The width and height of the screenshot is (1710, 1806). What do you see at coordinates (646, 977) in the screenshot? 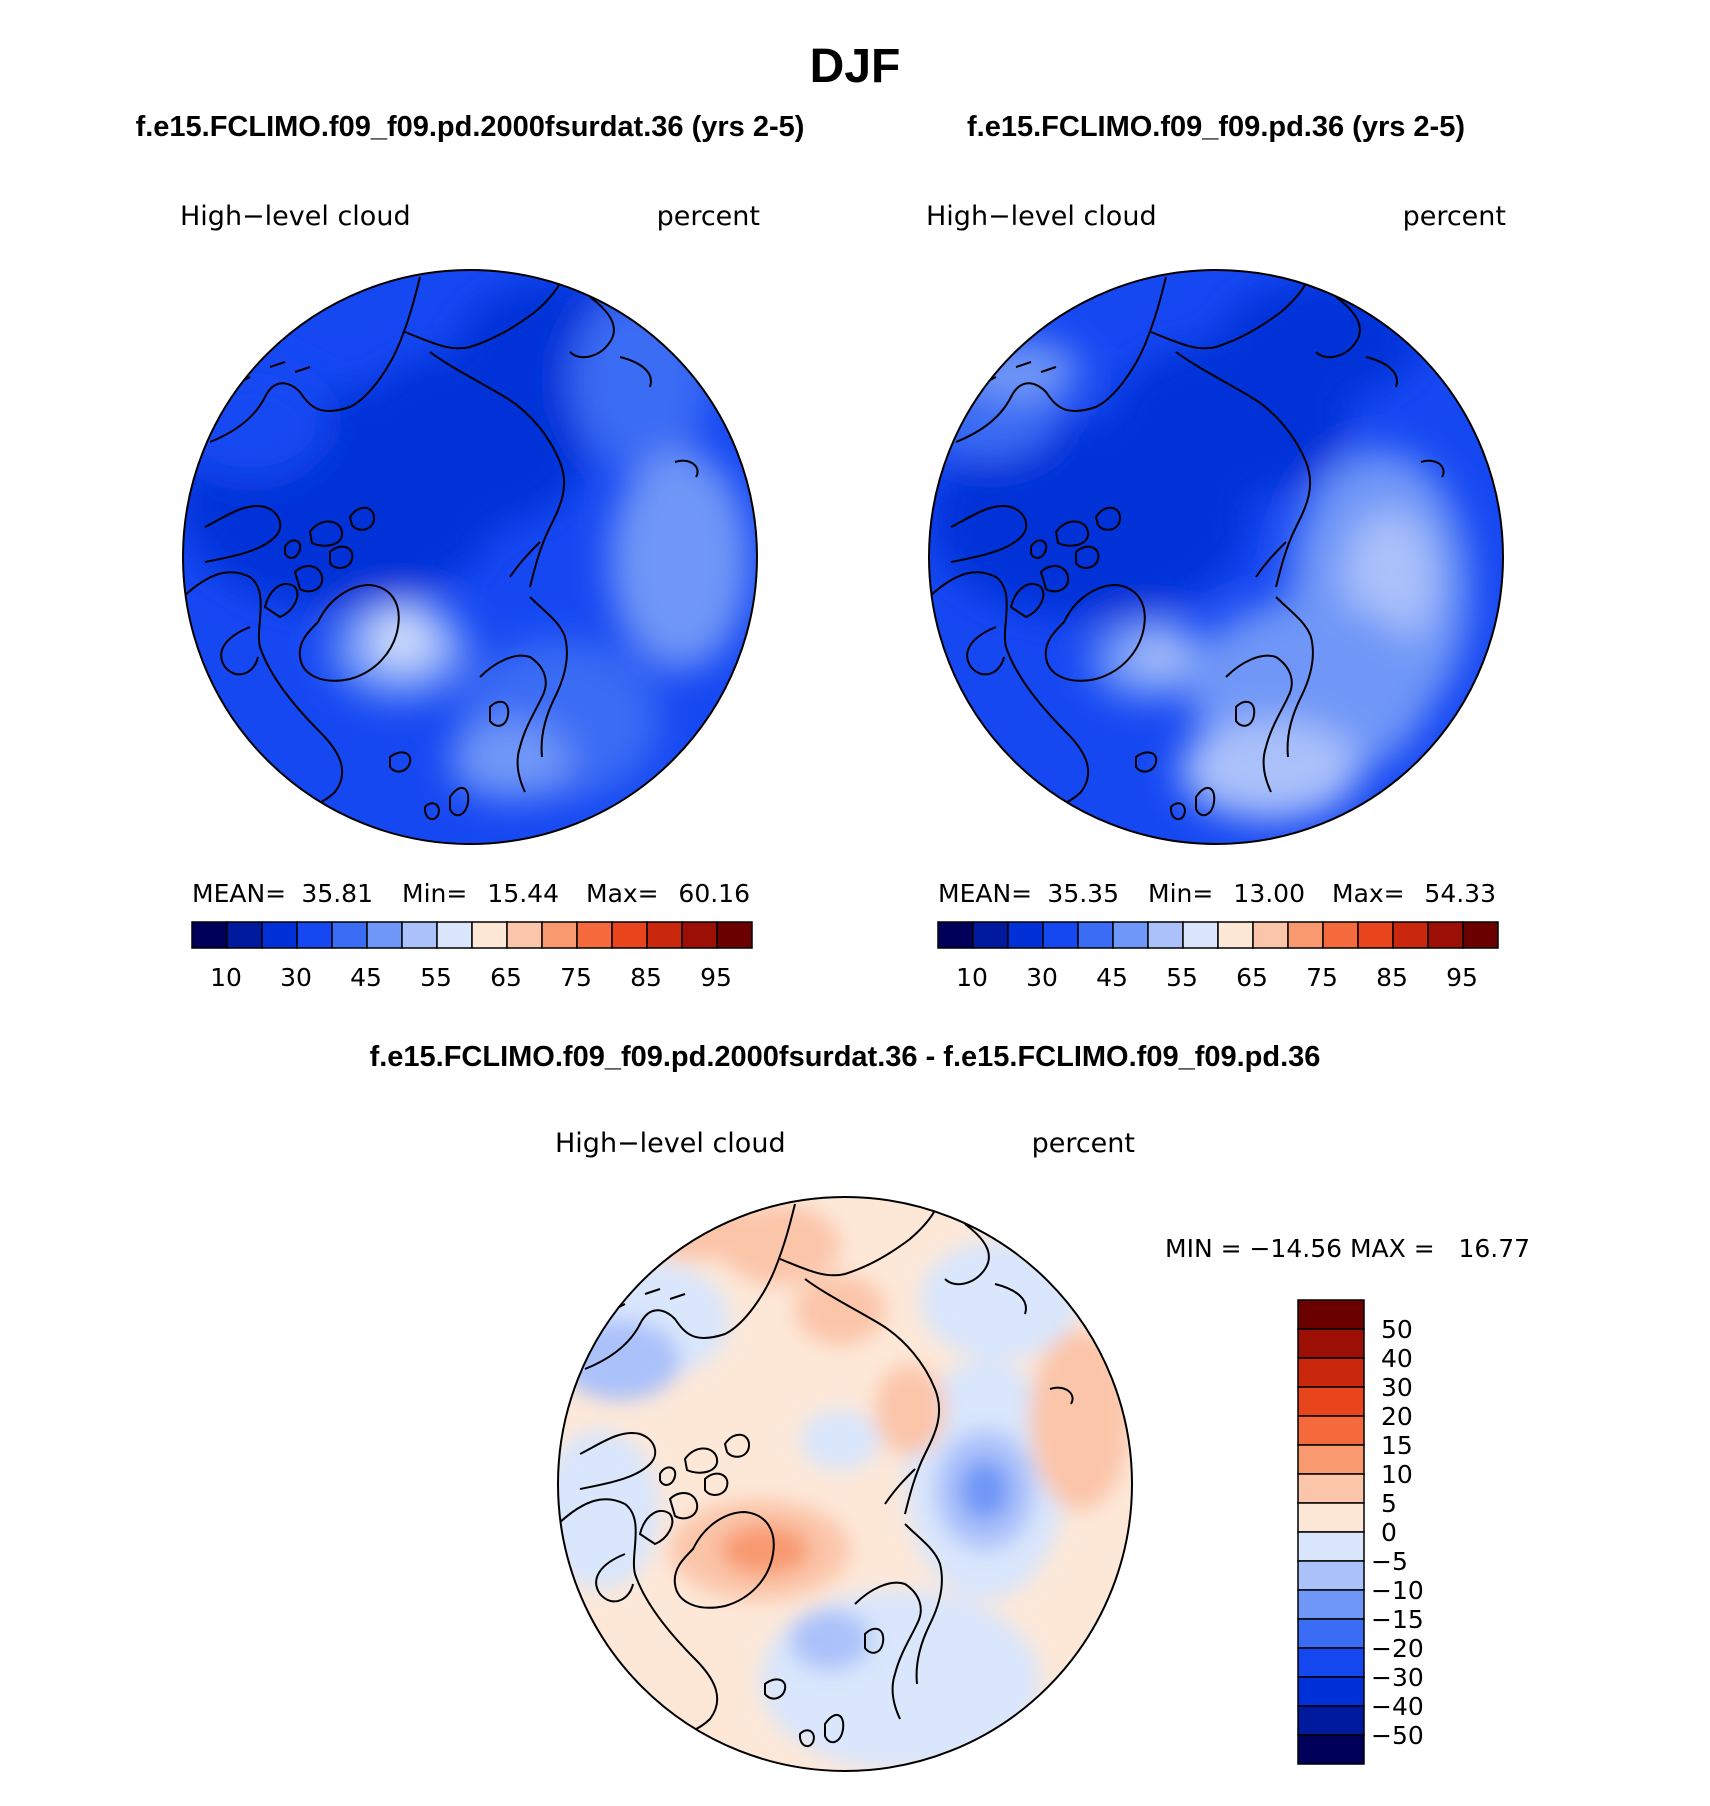
I see `panel-a-tick: 85` at bounding box center [646, 977].